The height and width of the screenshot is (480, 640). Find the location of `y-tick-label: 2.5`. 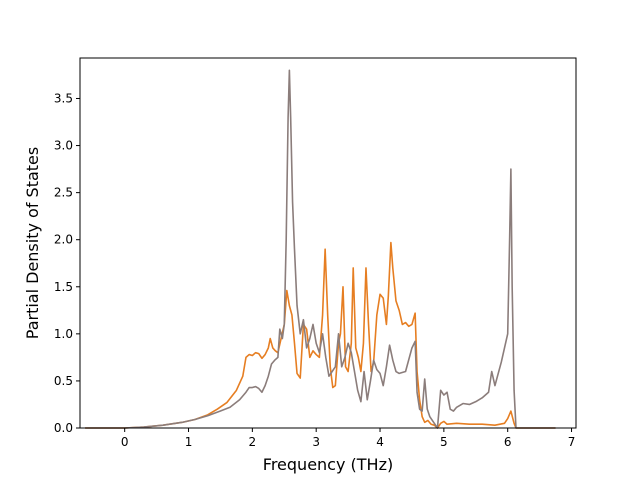

y-tick-label: 2.5 is located at coordinates (63, 193).